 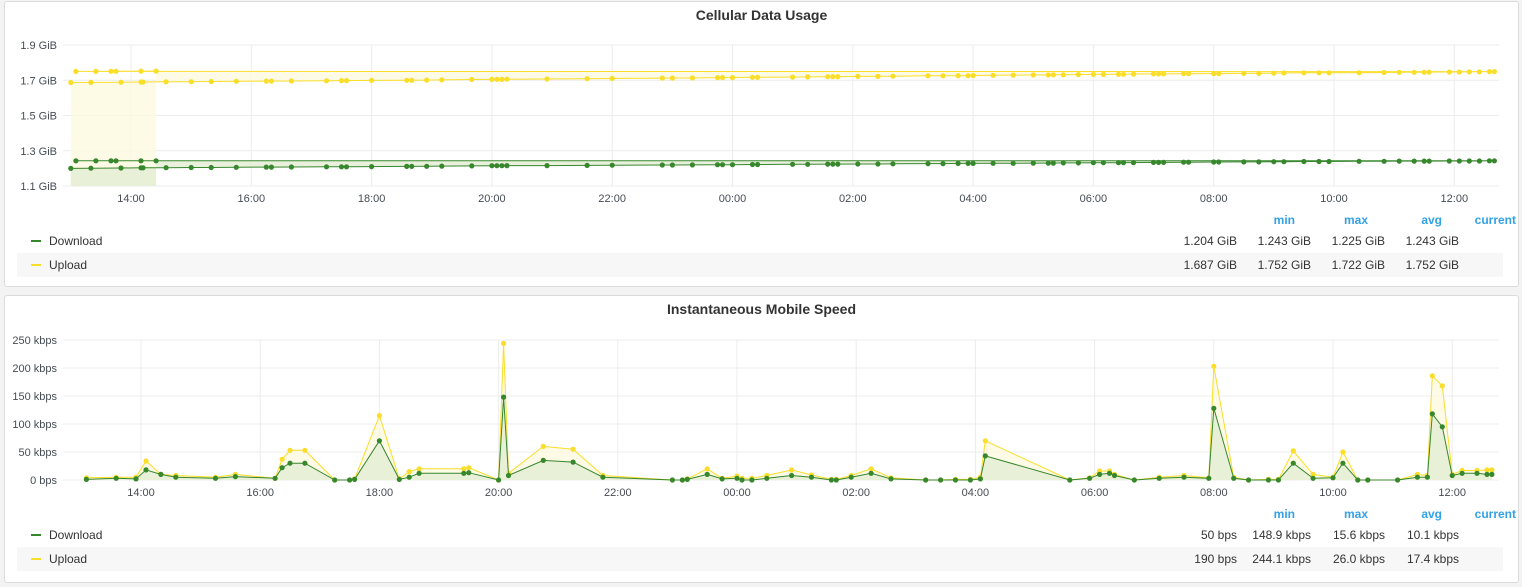 I want to click on x-tick-label: 18:00, so click(x=380, y=493).